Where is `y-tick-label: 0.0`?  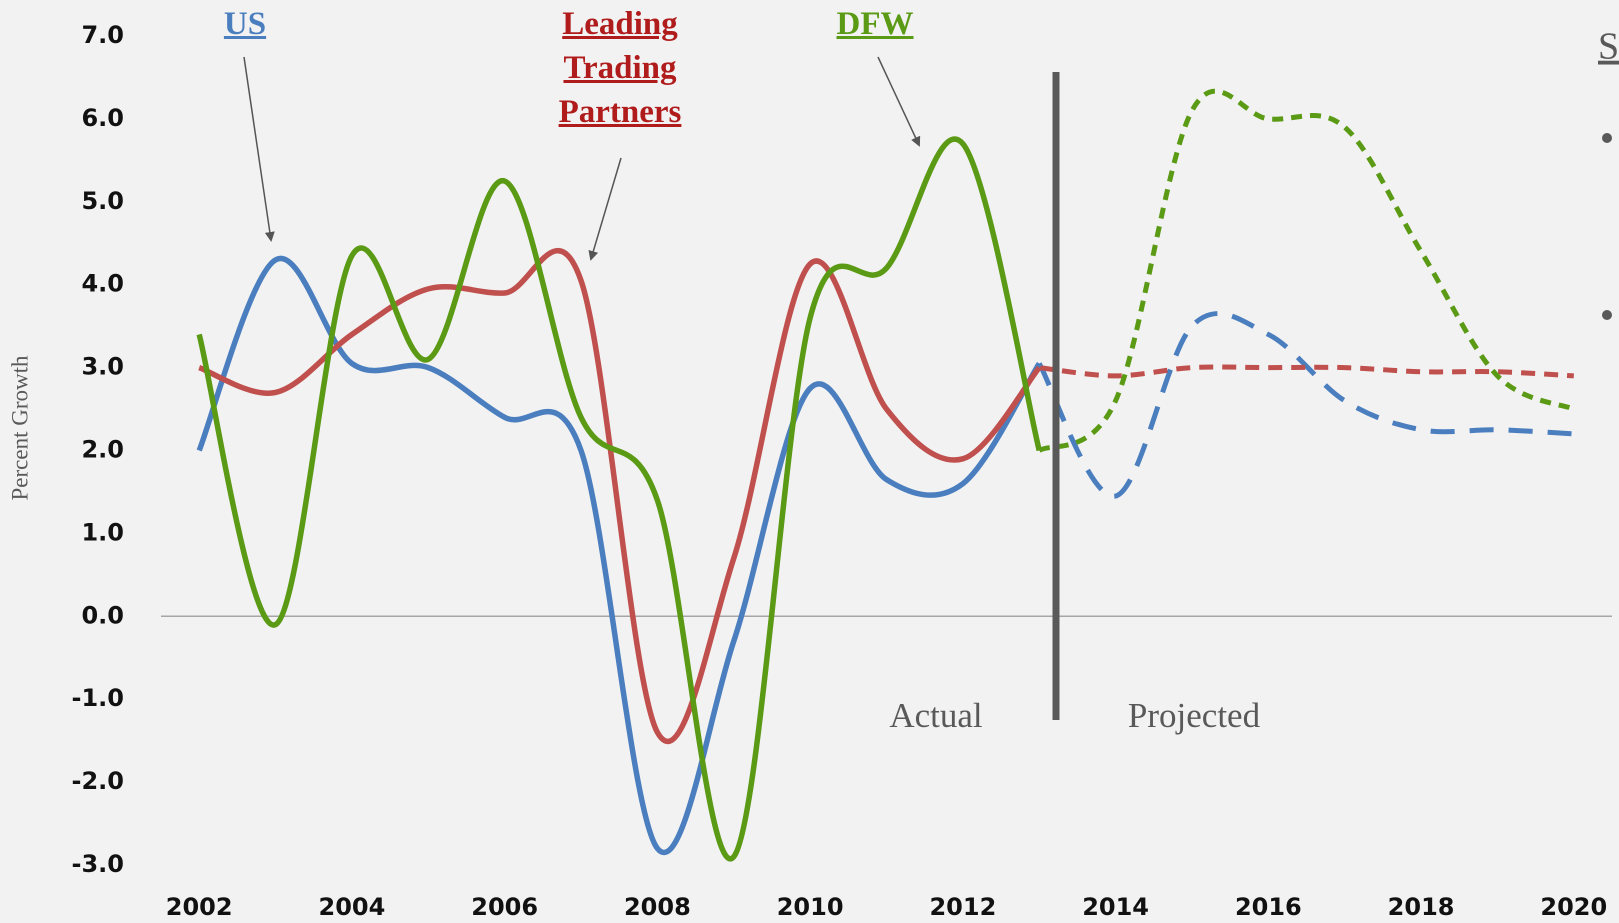
y-tick-label: 0.0 is located at coordinates (102, 615).